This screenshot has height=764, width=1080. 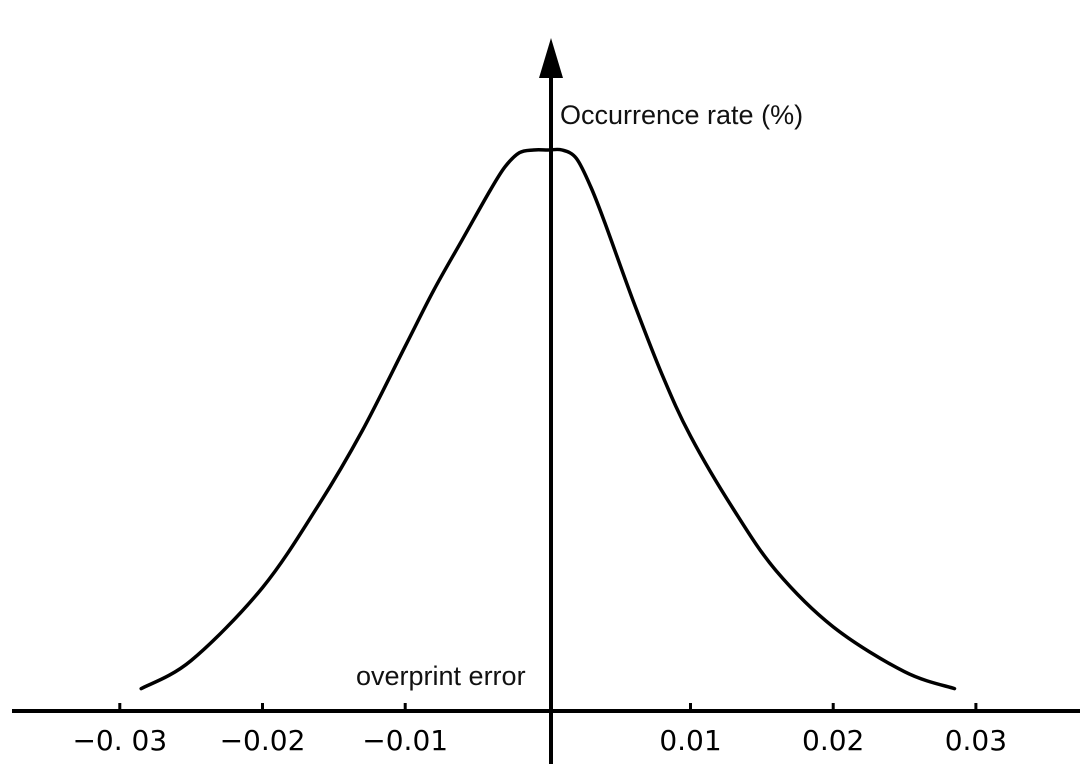 What do you see at coordinates (263, 740) in the screenshot?
I see `x-tick-label: −0.02` at bounding box center [263, 740].